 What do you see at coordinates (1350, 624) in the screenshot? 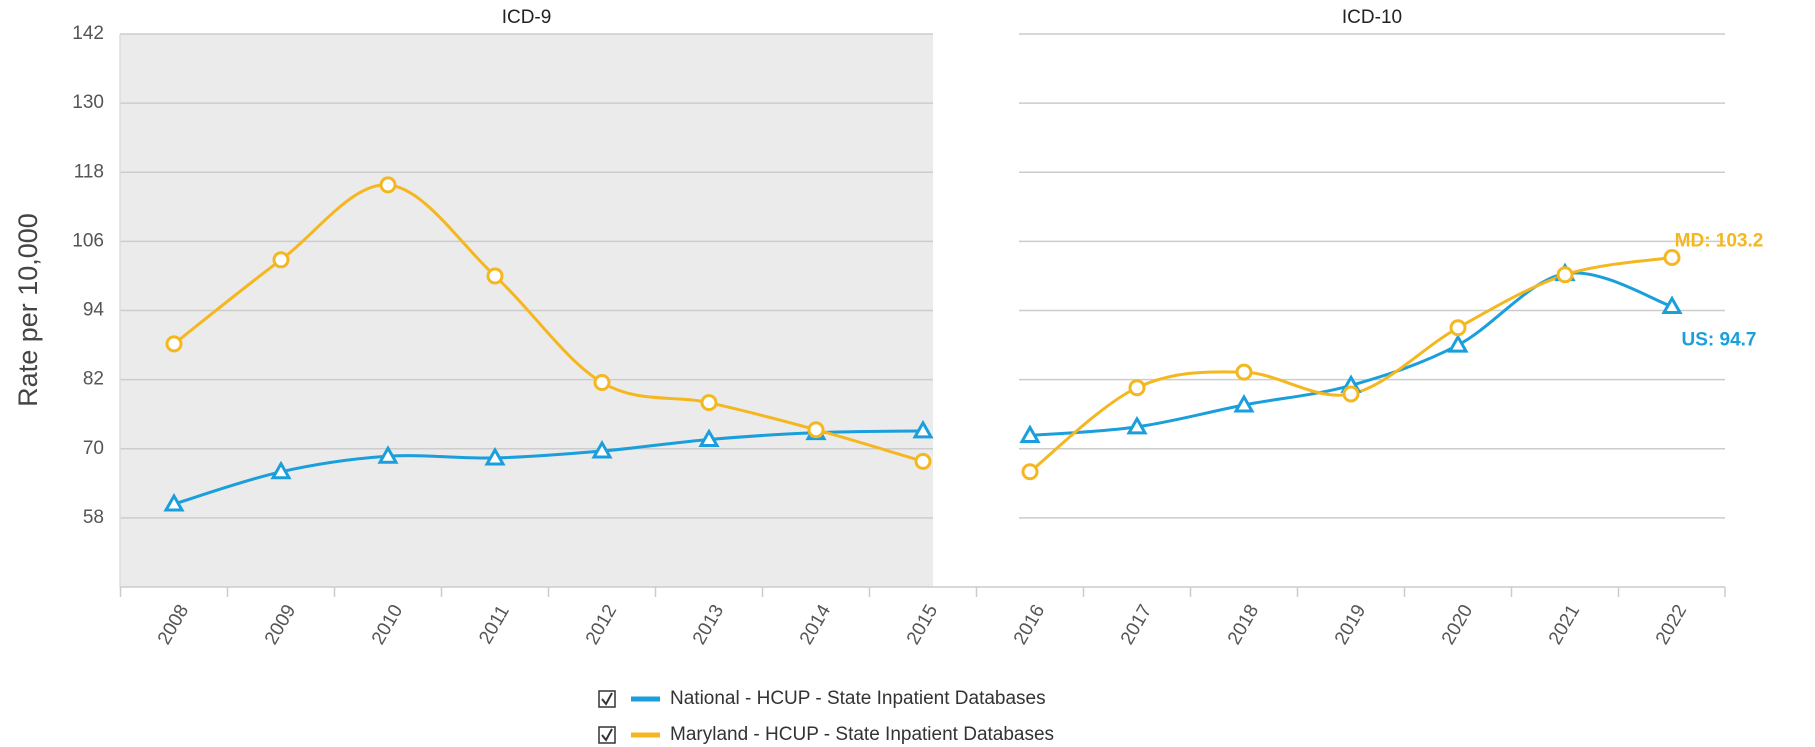
I see `x-tick-label: 2019` at bounding box center [1350, 624].